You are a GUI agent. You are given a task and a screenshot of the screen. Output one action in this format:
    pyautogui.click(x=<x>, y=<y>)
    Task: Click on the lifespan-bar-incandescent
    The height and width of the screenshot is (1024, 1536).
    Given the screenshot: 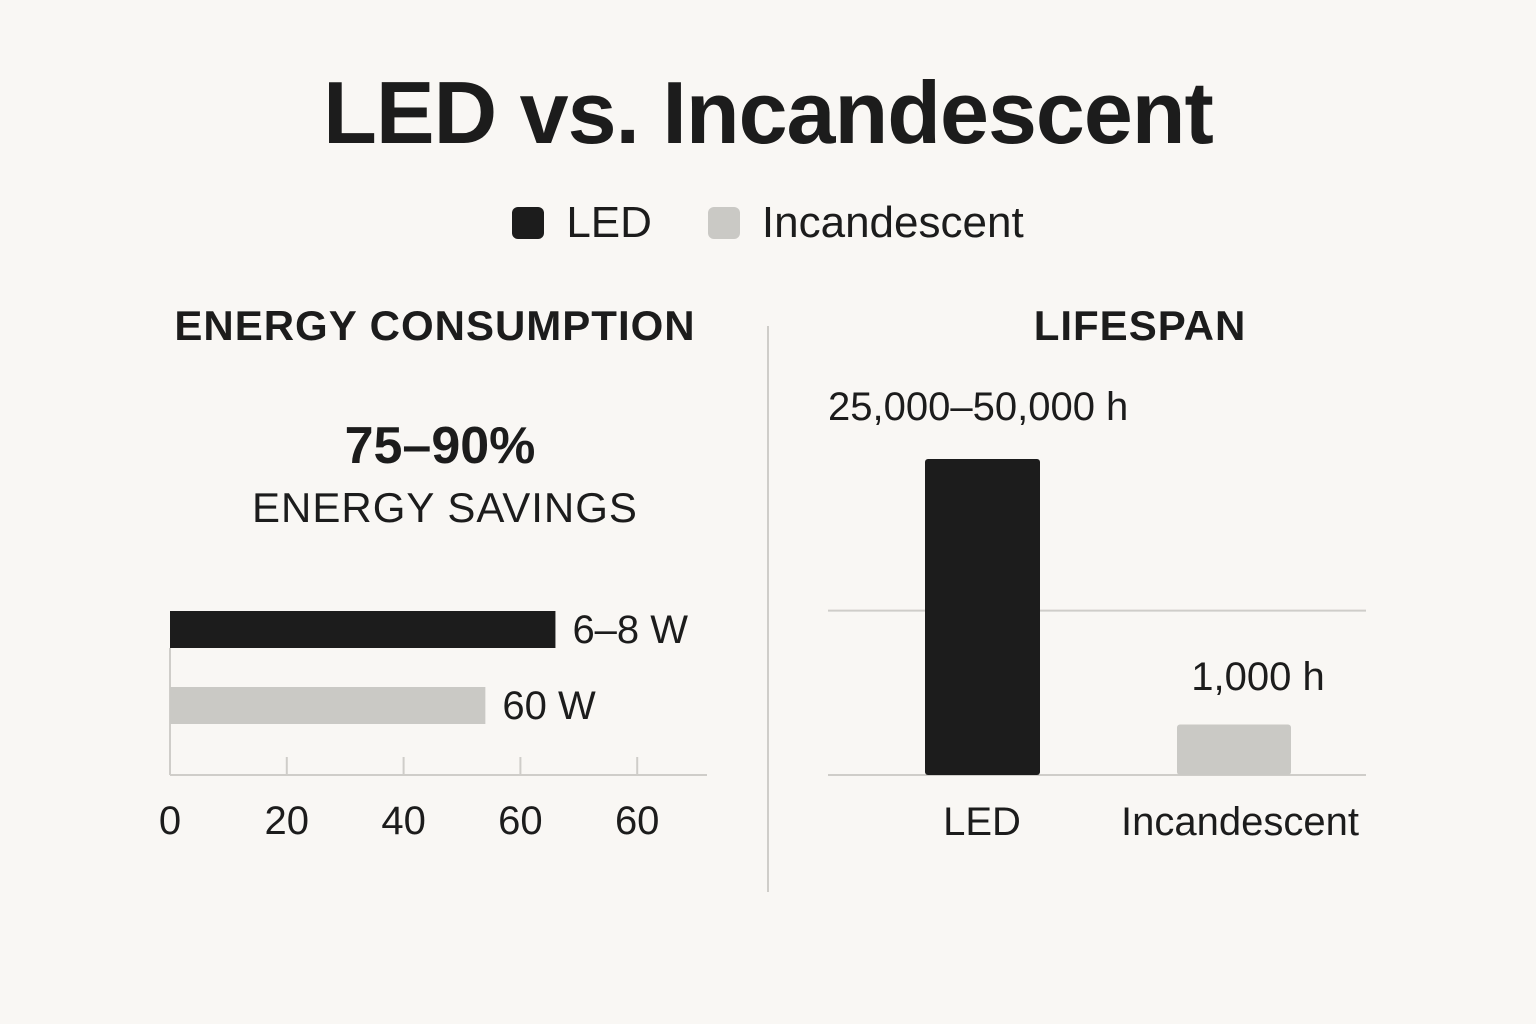 What is the action you would take?
    pyautogui.click(x=1234, y=749)
    